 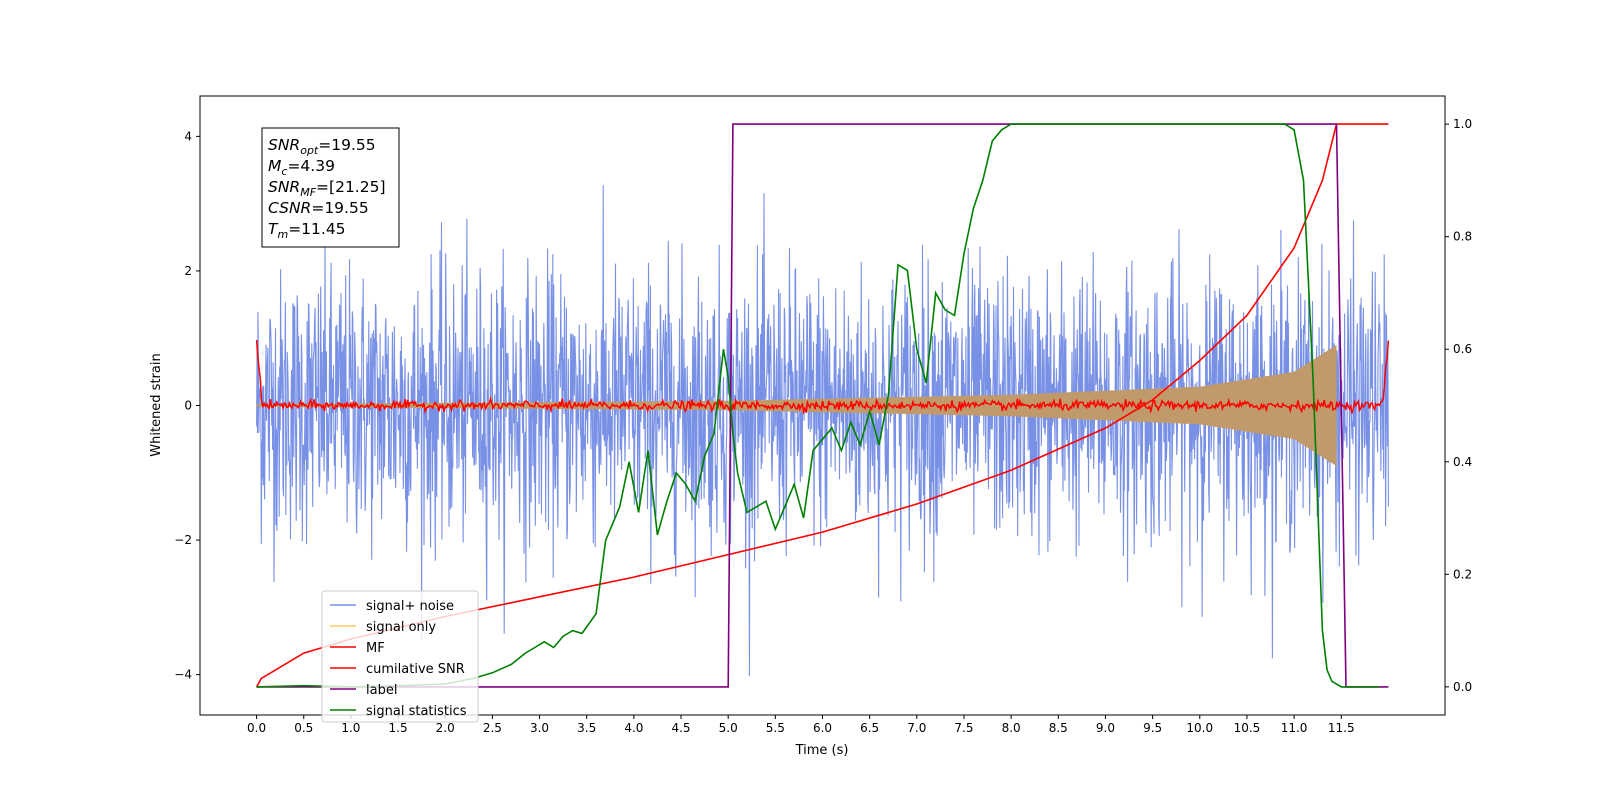 I want to click on x-tick-label: 3.5, so click(x=586, y=728).